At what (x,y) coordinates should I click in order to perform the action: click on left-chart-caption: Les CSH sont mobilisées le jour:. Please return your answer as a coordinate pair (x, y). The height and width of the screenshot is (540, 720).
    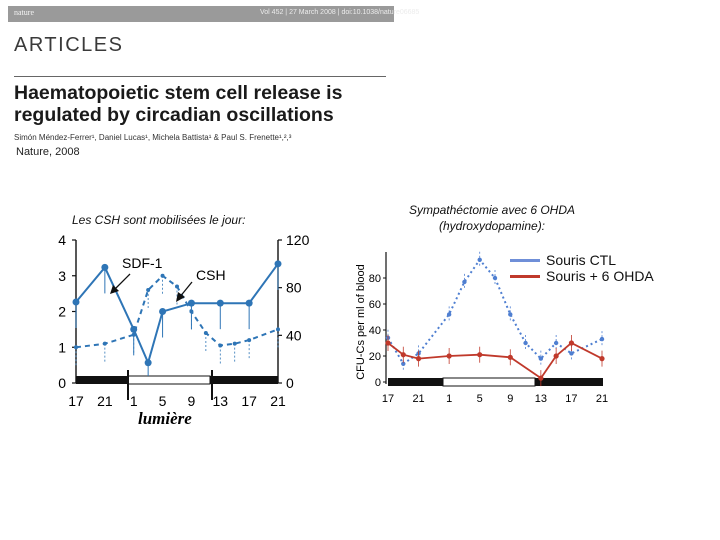
    Looking at the image, I should click on (159, 220).